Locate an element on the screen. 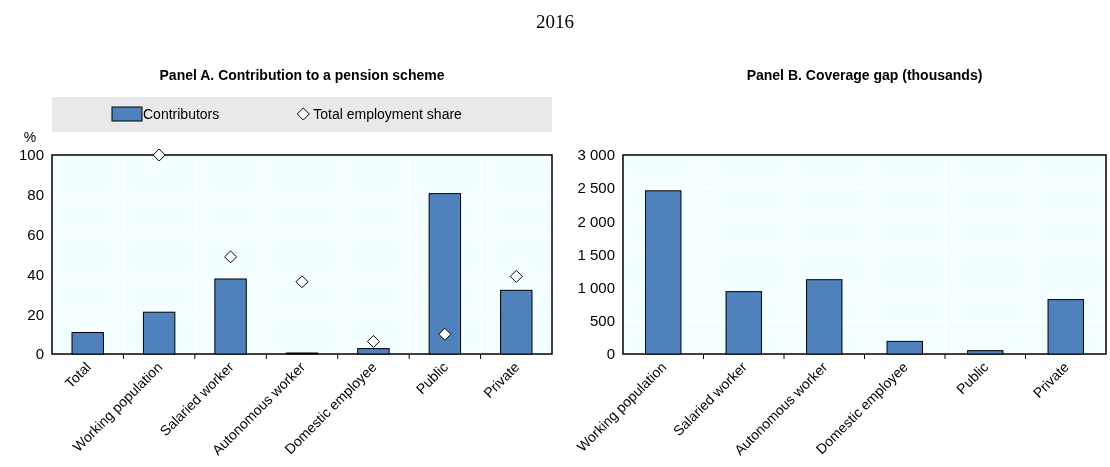 The width and height of the screenshot is (1110, 467). y-tick-label: 60 is located at coordinates (35, 234).